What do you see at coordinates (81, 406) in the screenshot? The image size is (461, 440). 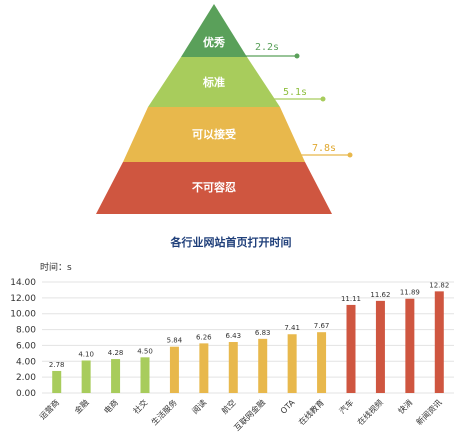 I see `category-label: 金融` at bounding box center [81, 406].